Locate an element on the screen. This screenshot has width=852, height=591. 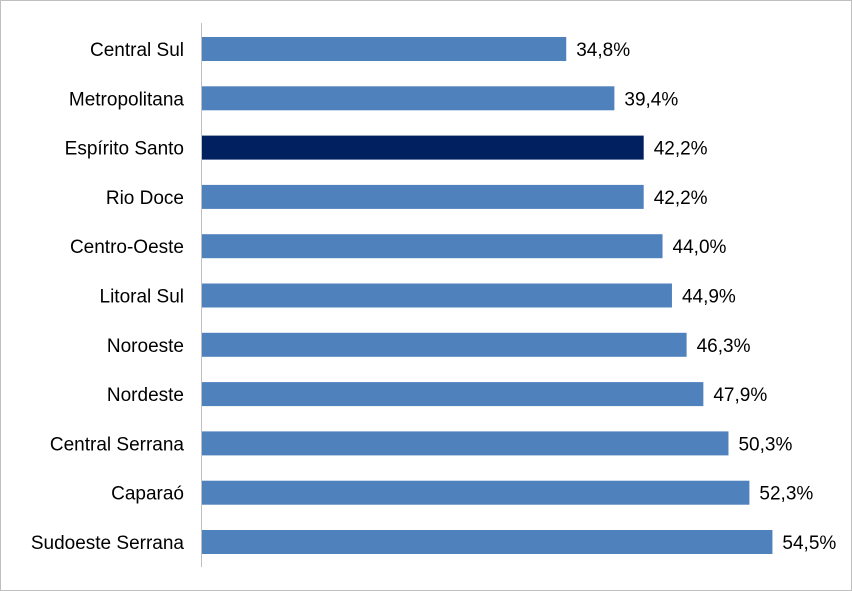
category-label: Metropolitana is located at coordinates (127, 99).